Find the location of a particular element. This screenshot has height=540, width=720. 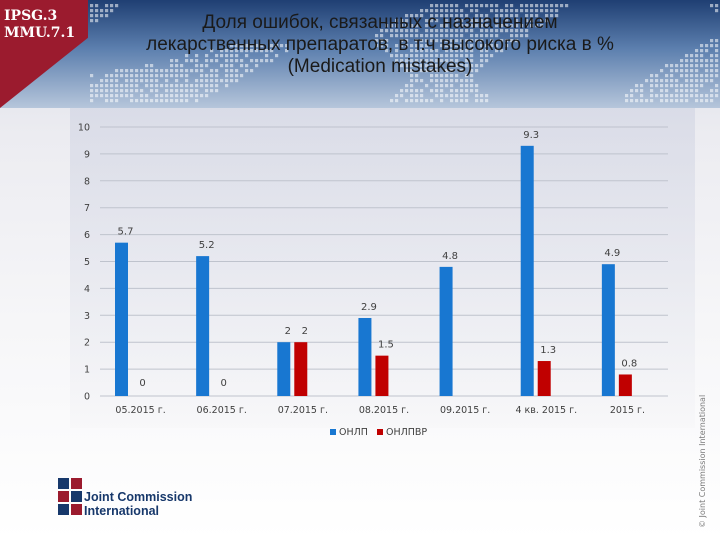

bar-onlp is located at coordinates (527, 270).